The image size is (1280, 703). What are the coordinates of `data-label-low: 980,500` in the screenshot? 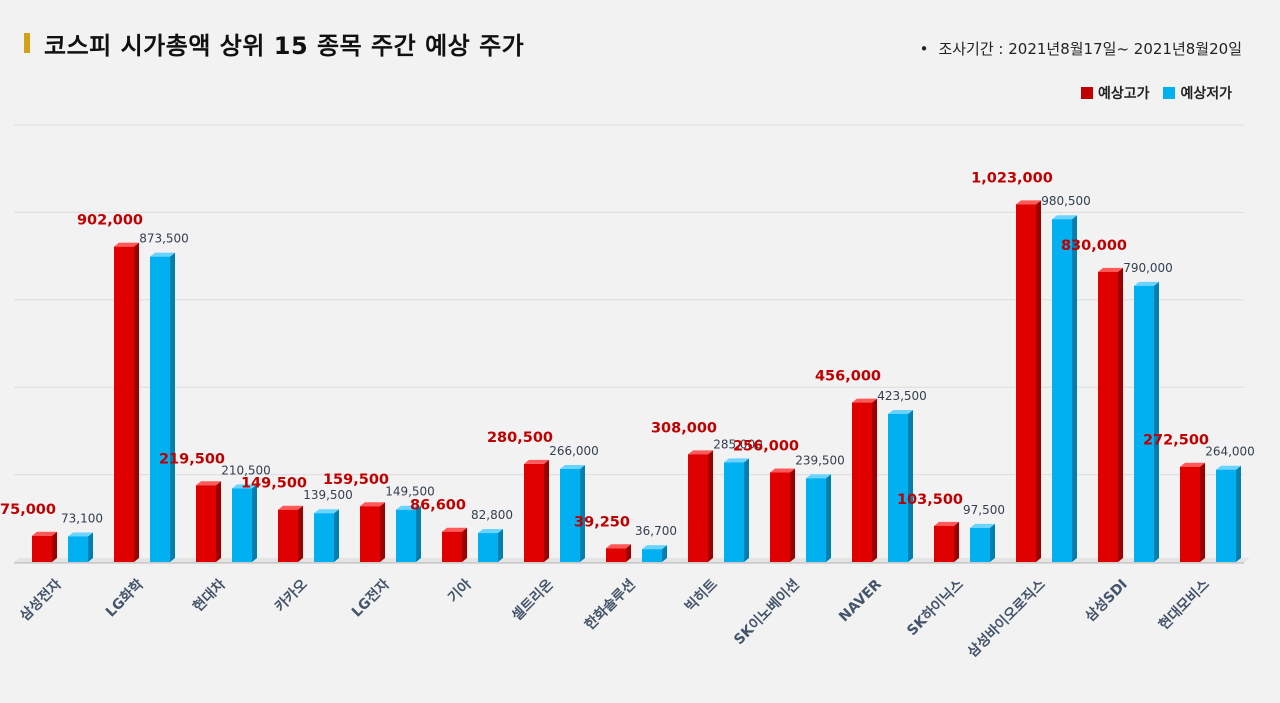 It's located at (1066, 201).